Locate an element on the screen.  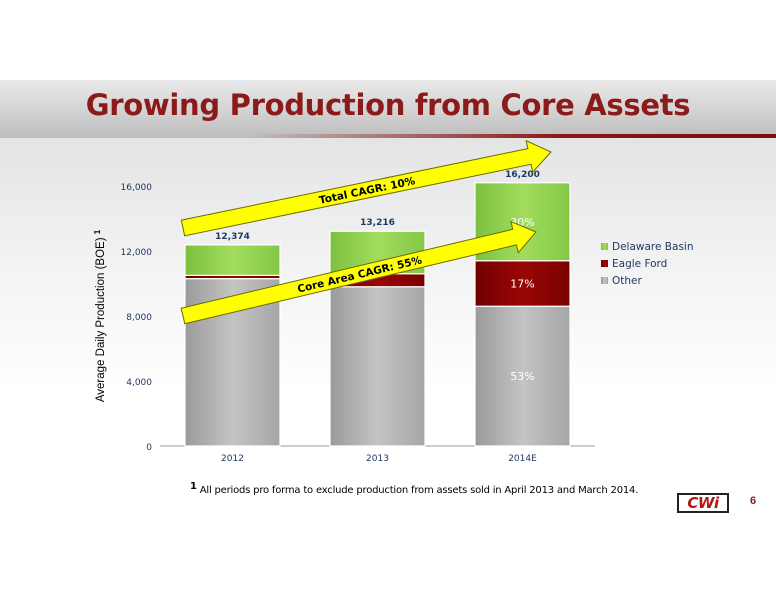
title-band is located at coordinates (388, 109).